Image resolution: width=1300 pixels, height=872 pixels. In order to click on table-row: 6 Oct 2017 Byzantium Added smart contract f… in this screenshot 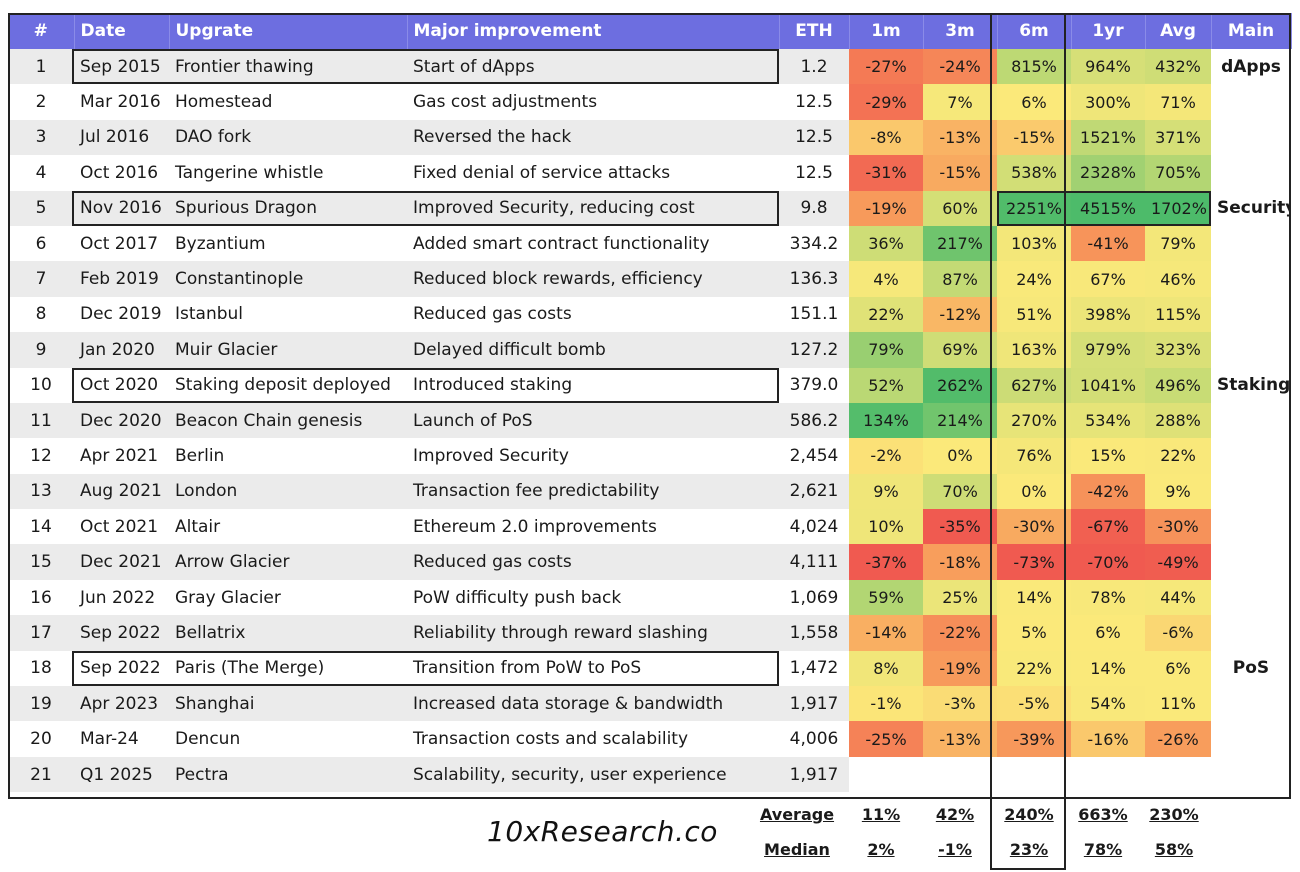, I will do `click(649, 243)`.